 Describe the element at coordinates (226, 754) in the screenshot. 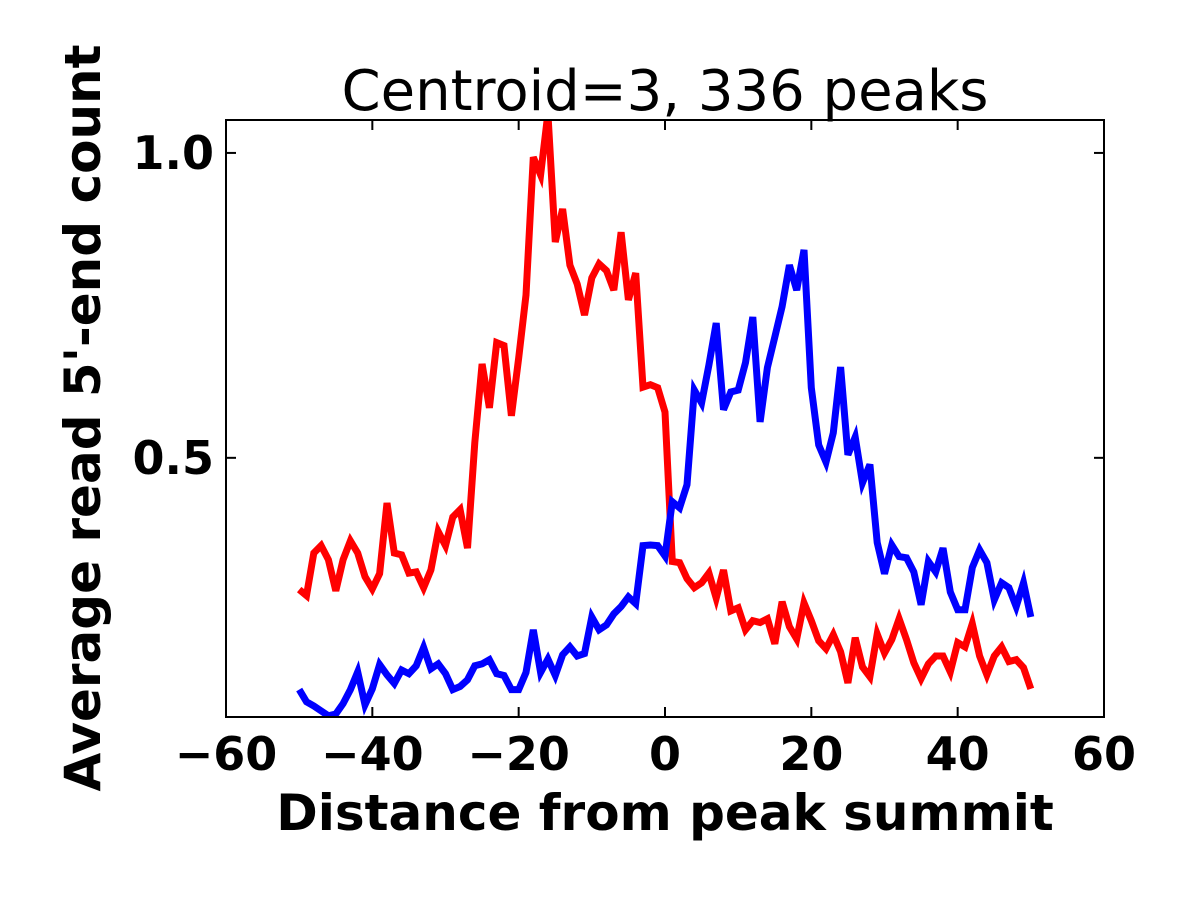

I see `x-tick-label: −60` at that location.